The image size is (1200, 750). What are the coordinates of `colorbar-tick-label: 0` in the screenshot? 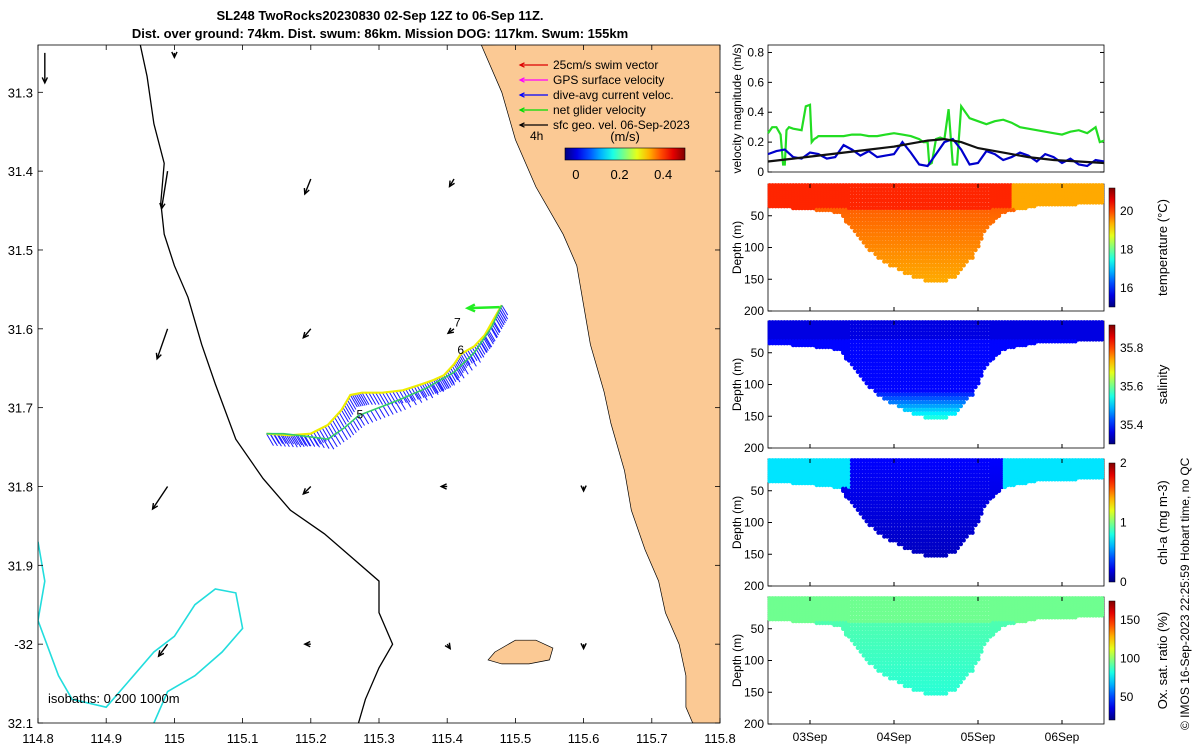 It's located at (575, 174).